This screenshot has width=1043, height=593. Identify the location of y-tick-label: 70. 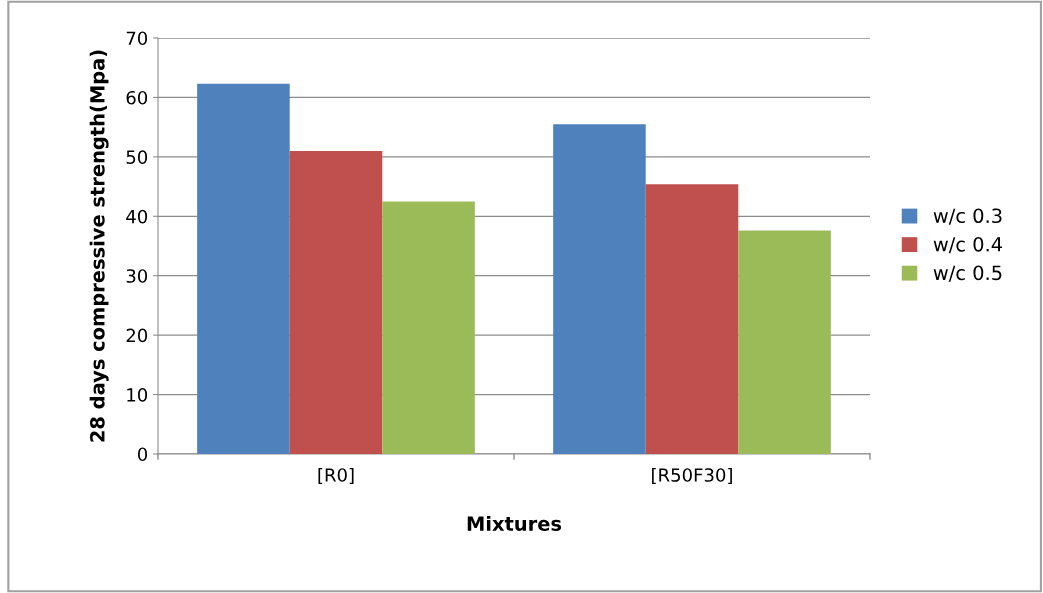
(137, 38).